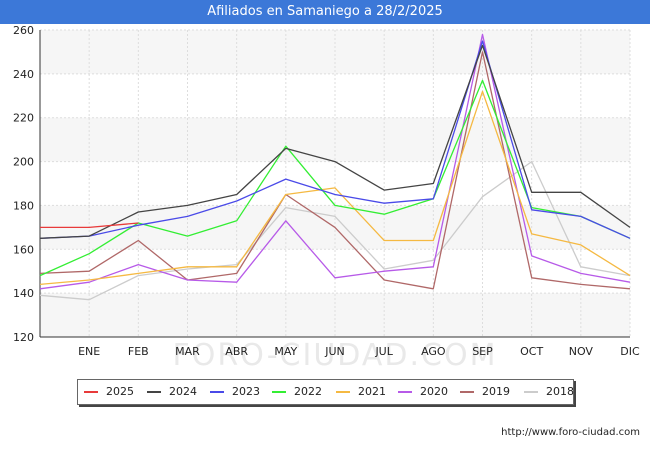  What do you see at coordinates (120, 391) in the screenshot?
I see `legend-label: 2025` at bounding box center [120, 391].